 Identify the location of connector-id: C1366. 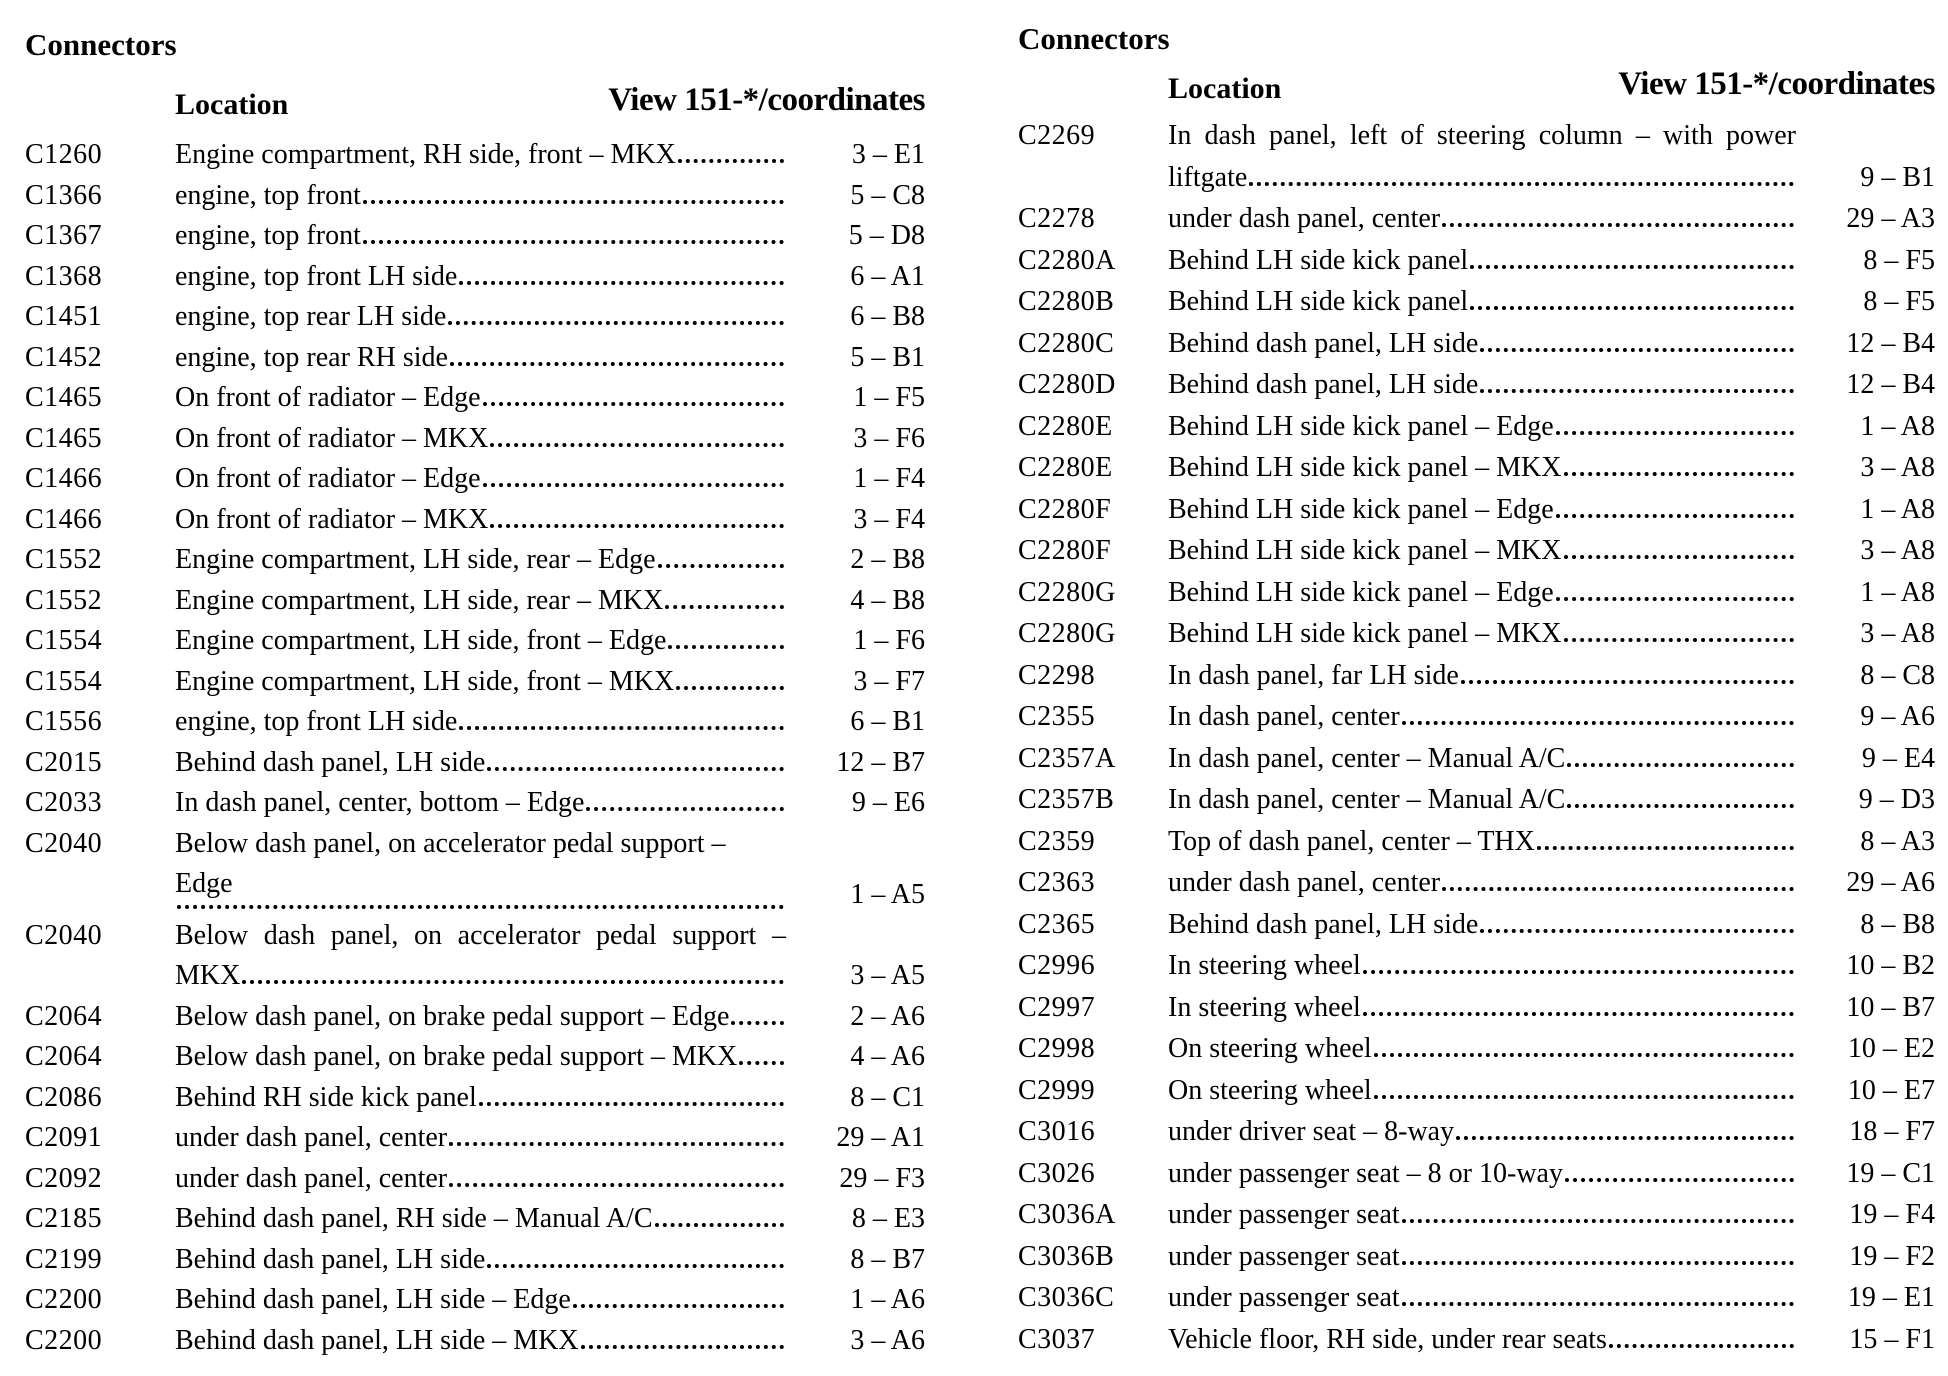
(64, 195).